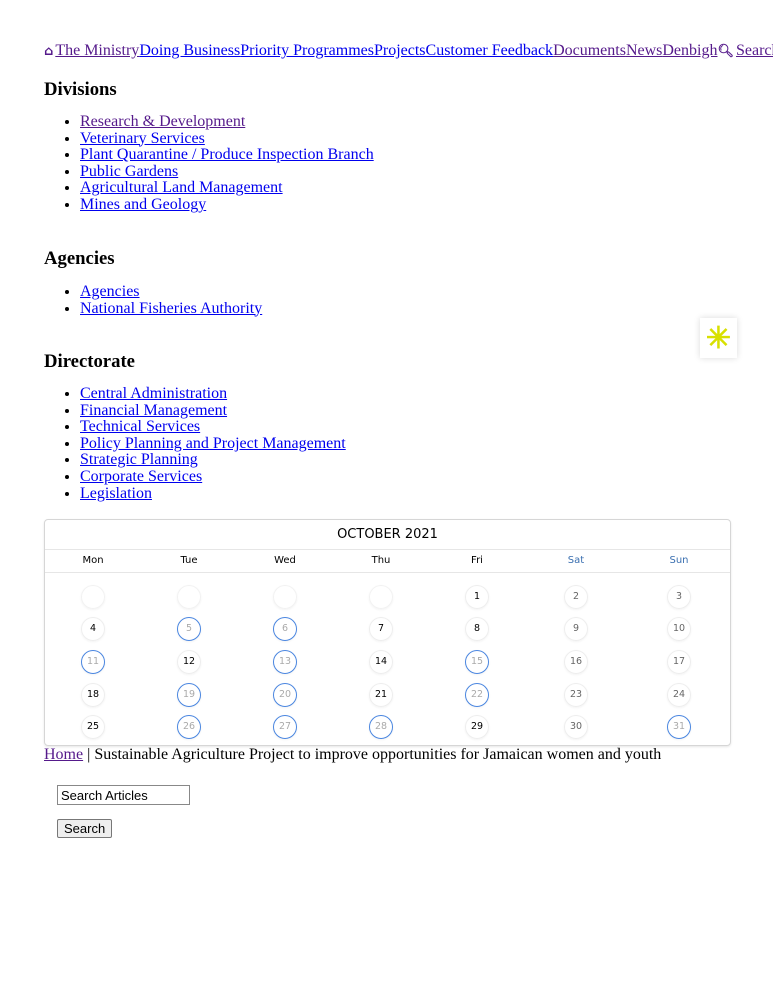  Describe the element at coordinates (49, 51) in the screenshot. I see `home-icon: ⌂` at that location.